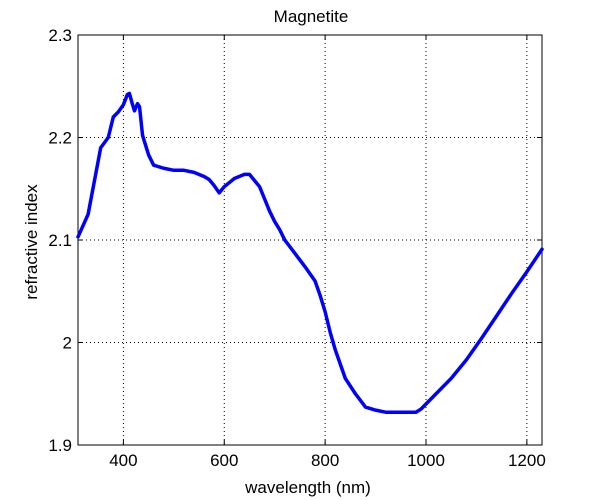  Describe the element at coordinates (123, 460) in the screenshot. I see `x-tick-label: 400` at that location.